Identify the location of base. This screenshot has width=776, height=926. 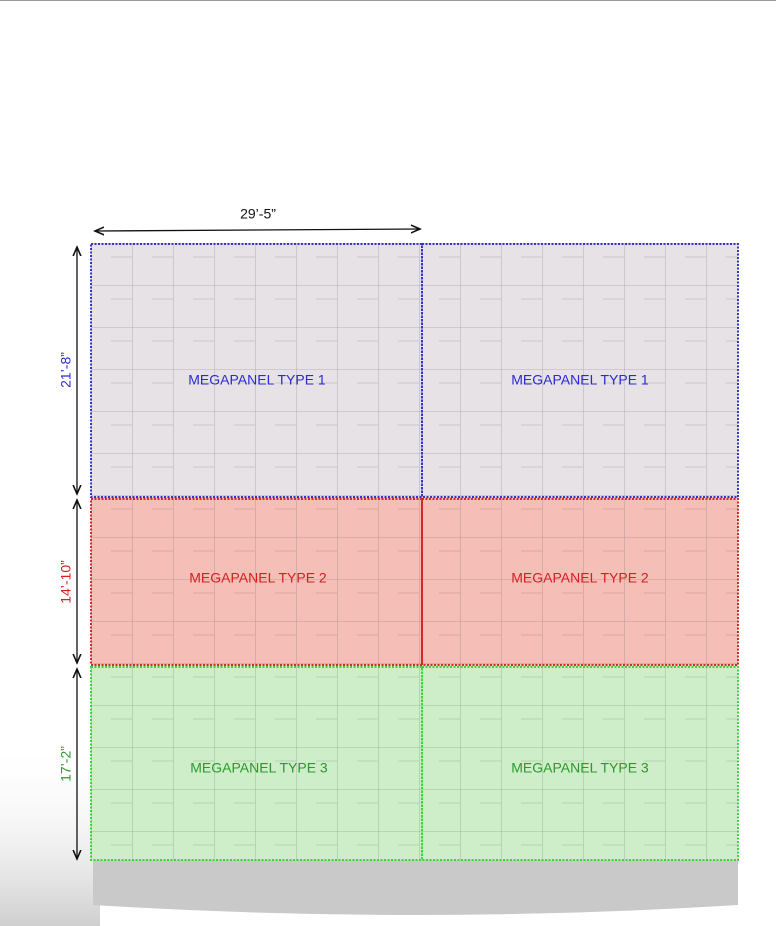
(415, 887).